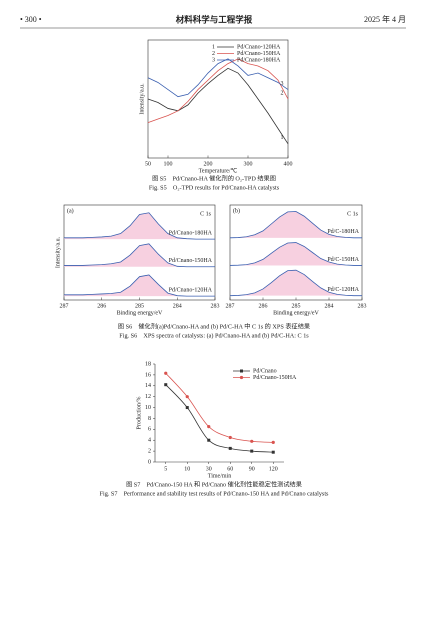  I want to click on x-tick-label: 120, so click(273, 469).